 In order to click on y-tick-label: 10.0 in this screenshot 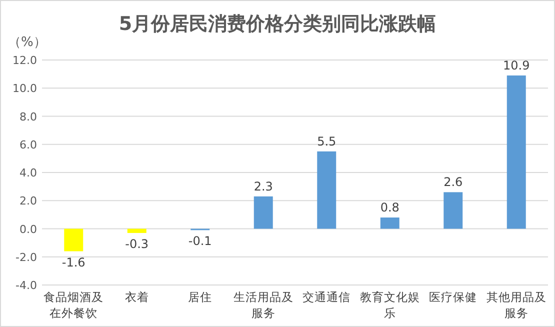, I will do `click(24, 89)`.